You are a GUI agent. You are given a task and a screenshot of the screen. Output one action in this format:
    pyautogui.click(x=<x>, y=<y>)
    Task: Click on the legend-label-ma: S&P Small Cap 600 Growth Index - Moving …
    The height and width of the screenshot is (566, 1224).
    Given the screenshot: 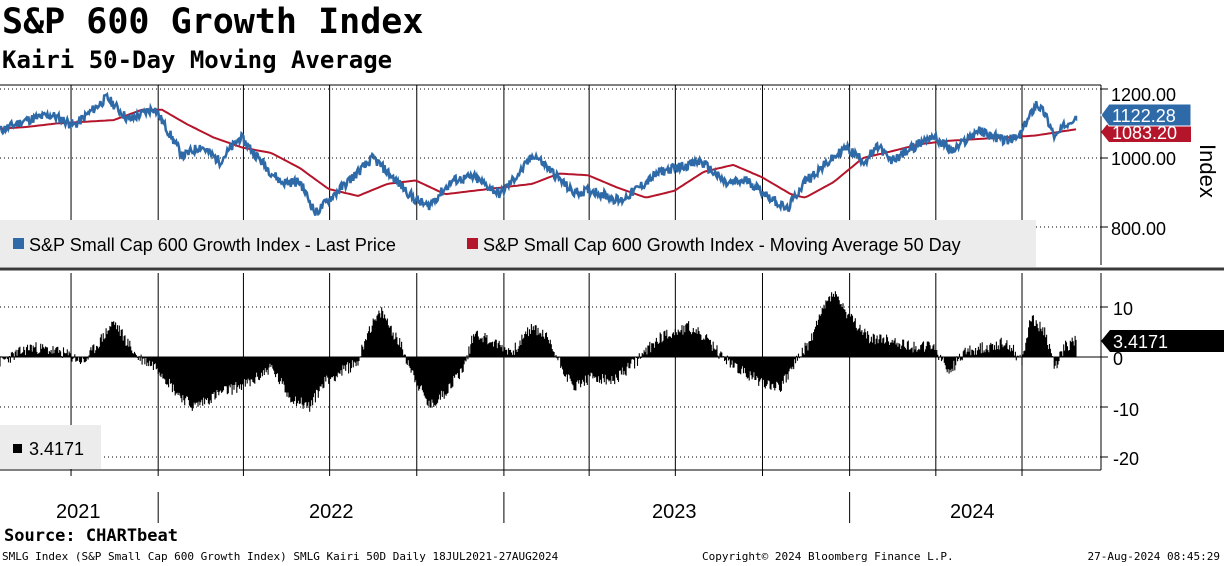 What is the action you would take?
    pyautogui.click(x=722, y=245)
    